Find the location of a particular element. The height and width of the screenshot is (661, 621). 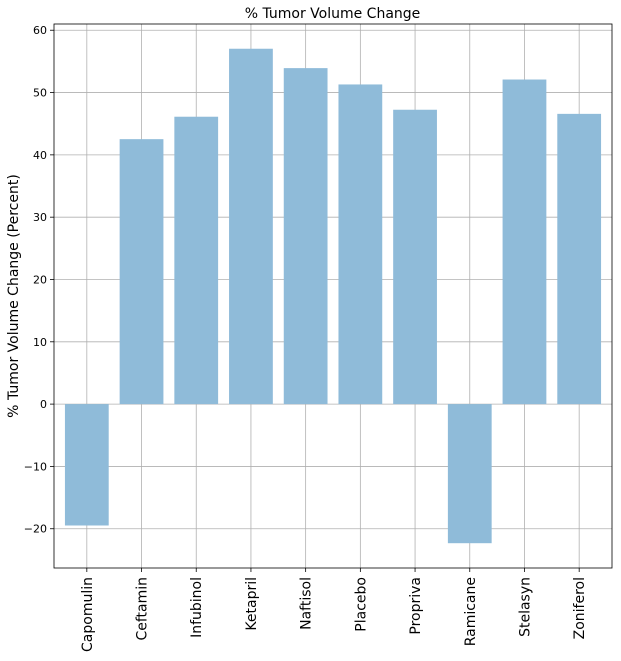

y-tick-label: 0 is located at coordinates (43, 404).